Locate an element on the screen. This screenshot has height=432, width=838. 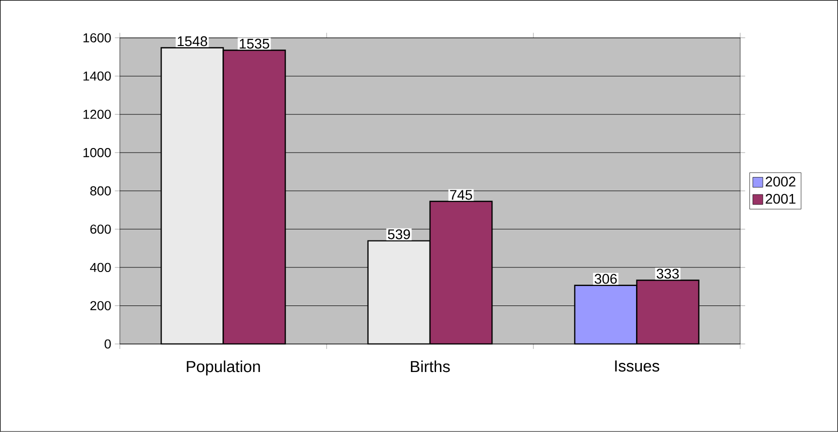
y-tick-label: 1000 is located at coordinates (97, 153).